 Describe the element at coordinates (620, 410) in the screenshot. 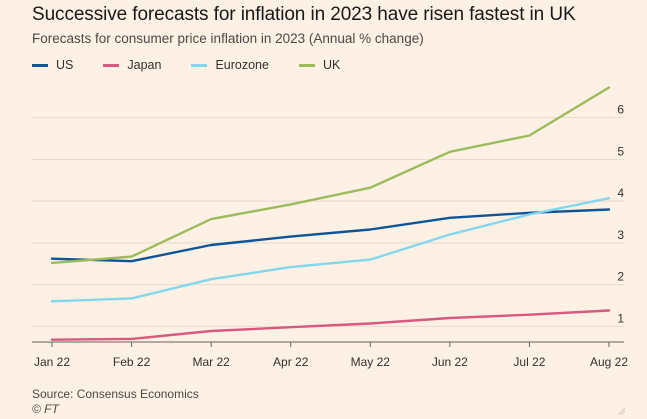

I see `resize-grip-icon` at that location.